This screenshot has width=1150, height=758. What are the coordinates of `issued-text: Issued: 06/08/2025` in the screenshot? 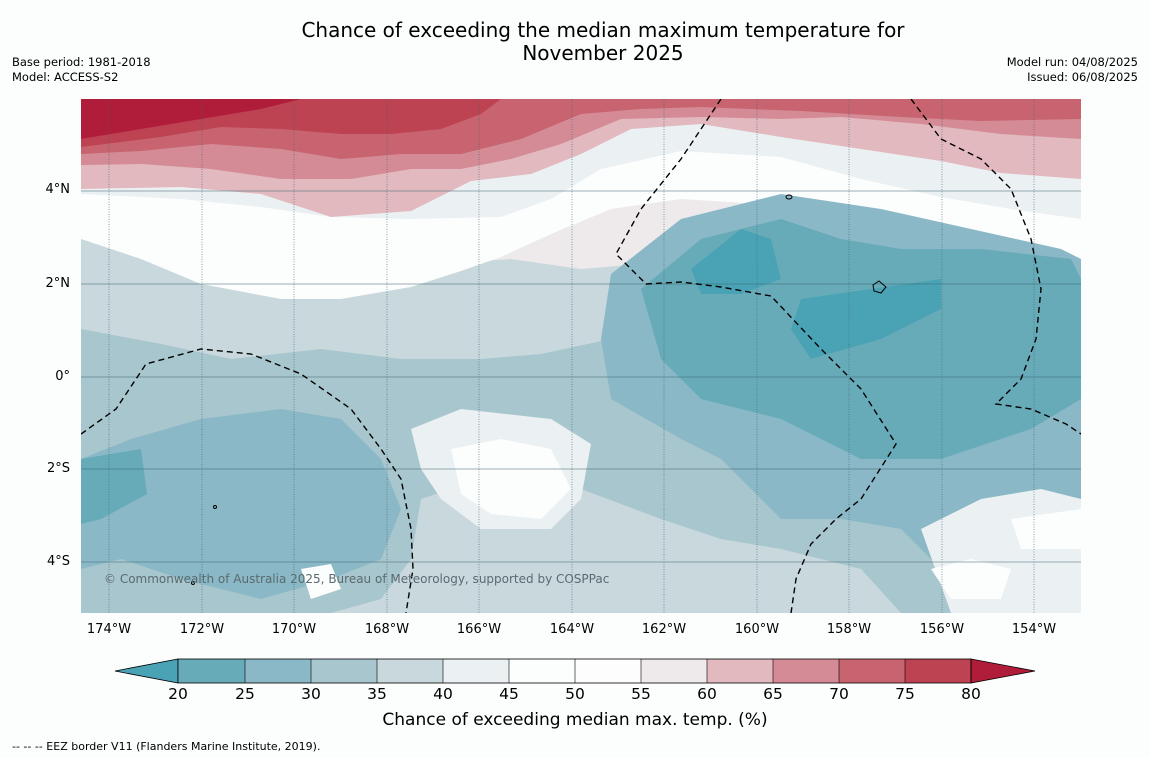 It's located at (1082, 77).